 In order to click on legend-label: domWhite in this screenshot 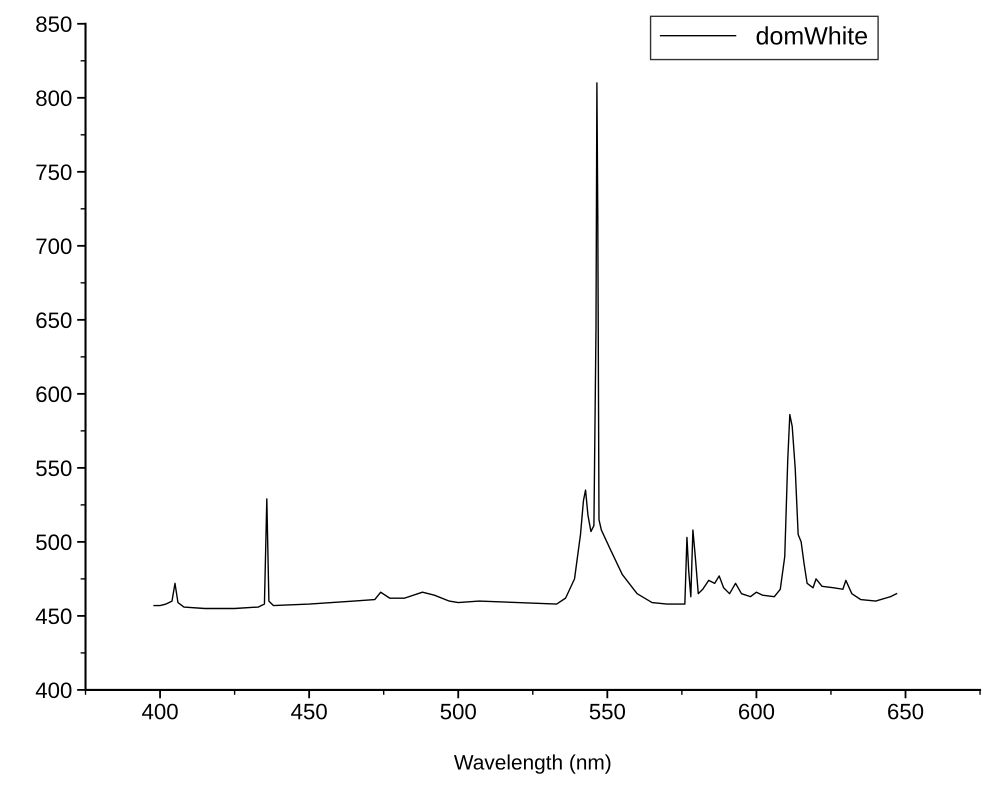, I will do `click(811, 35)`.